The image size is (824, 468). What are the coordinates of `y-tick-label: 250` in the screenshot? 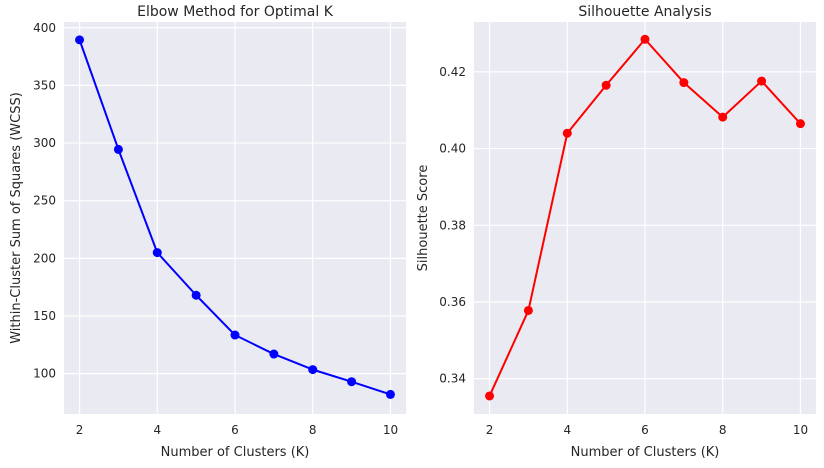 It's located at (44, 201).